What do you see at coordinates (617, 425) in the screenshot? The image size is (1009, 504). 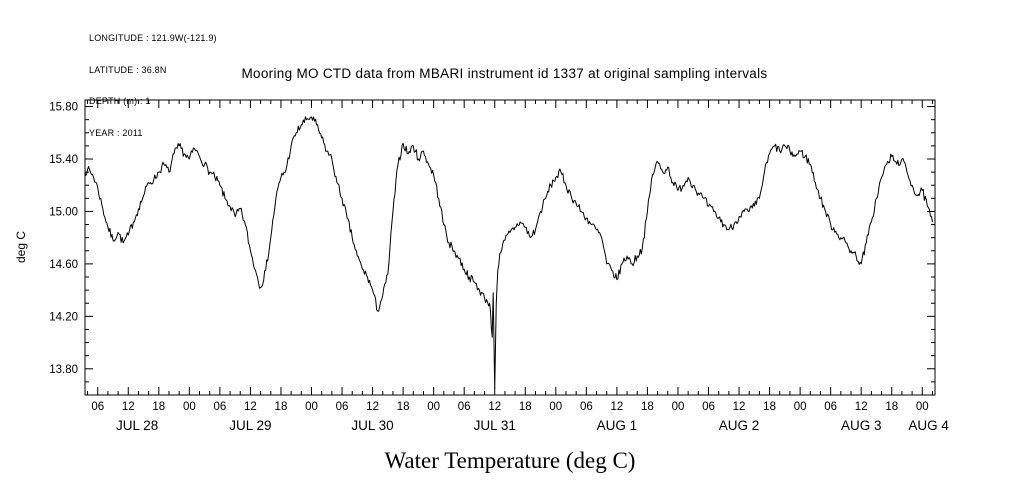 I see `x-date-label: AUG 1` at bounding box center [617, 425].